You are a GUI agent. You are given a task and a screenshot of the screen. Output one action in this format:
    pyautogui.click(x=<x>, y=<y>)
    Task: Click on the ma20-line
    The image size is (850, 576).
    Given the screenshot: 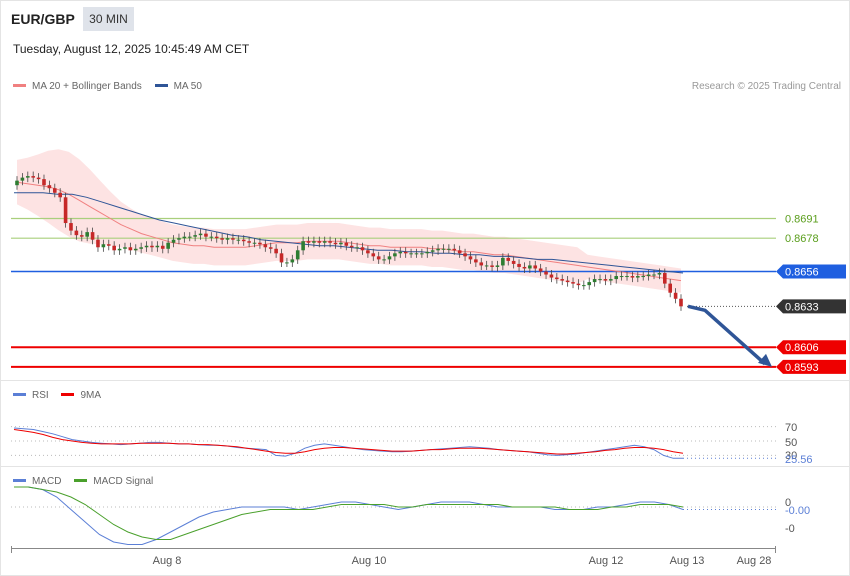 What is the action you would take?
    pyautogui.click(x=349, y=231)
    